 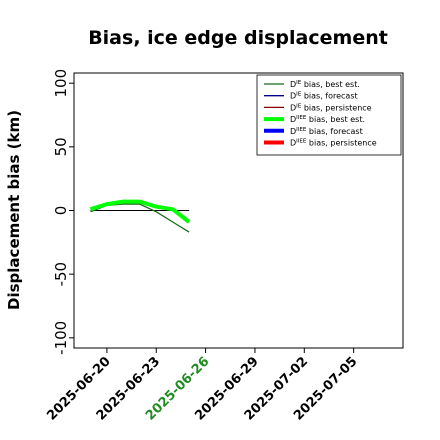 I want to click on legend-label-5: DIIEE bias, persistence, so click(x=333, y=143).